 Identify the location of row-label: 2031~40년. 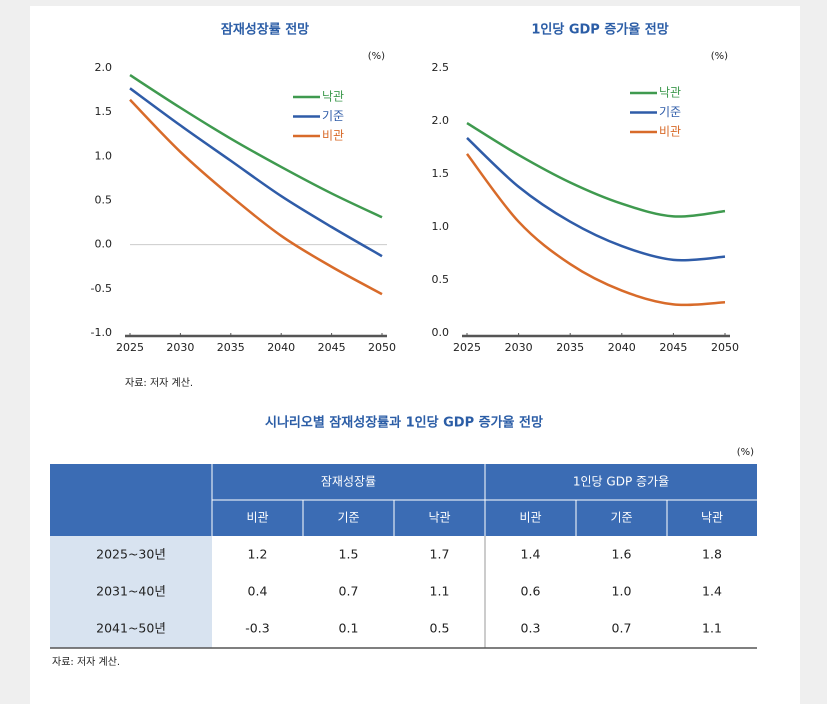
(131, 591).